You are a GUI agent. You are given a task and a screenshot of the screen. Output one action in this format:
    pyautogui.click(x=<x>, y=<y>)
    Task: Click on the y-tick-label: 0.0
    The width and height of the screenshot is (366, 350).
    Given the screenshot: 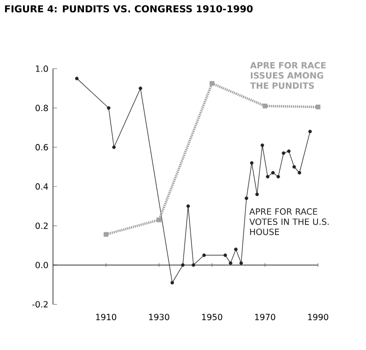 What is the action you would take?
    pyautogui.click(x=42, y=265)
    